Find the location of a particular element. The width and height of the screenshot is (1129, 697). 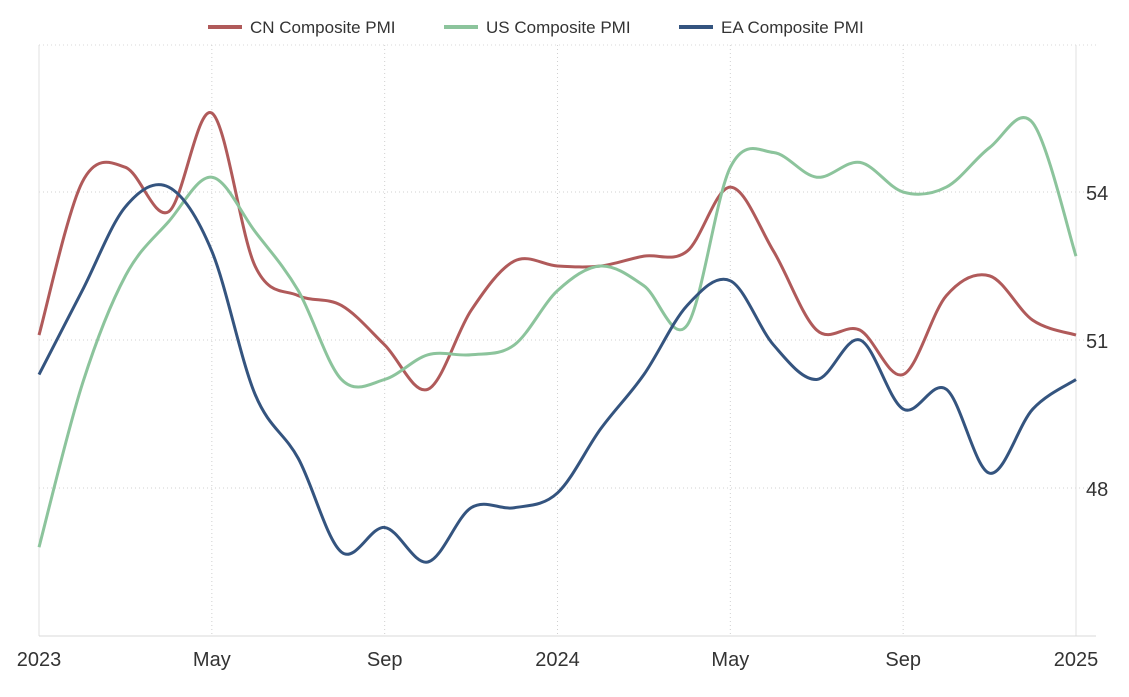

legend-item: US Composite PMI is located at coordinates (537, 27).